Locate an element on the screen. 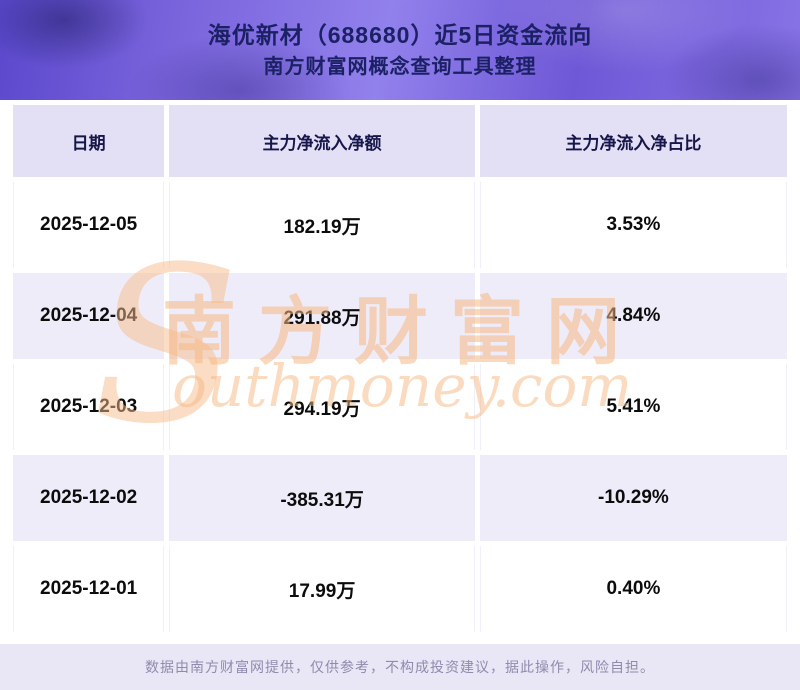 This screenshot has height=690, width=800. table-header-row: 日期 主力净流入净额 主力净流入净占比 is located at coordinates (400, 141).